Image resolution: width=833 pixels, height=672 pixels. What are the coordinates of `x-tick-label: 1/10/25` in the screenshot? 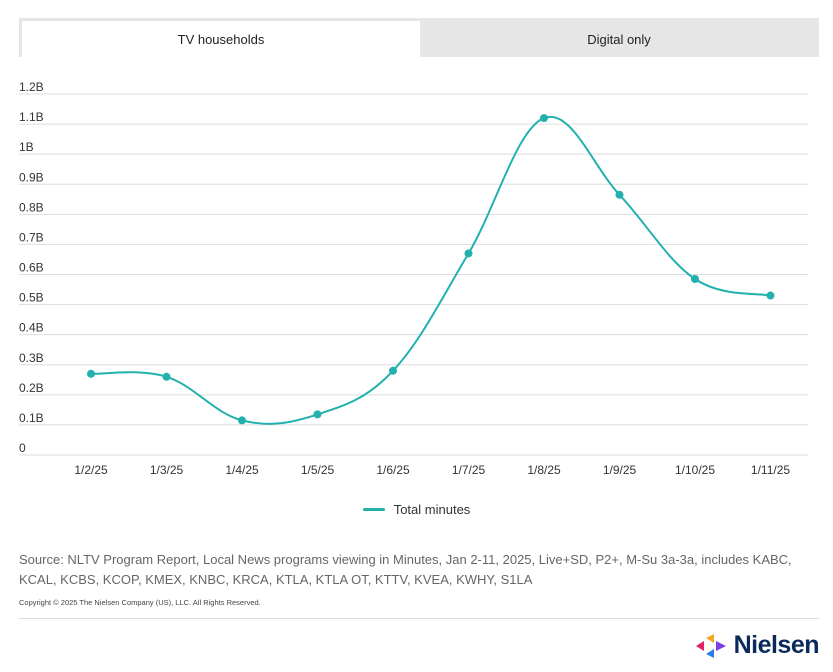 It's located at (695, 470).